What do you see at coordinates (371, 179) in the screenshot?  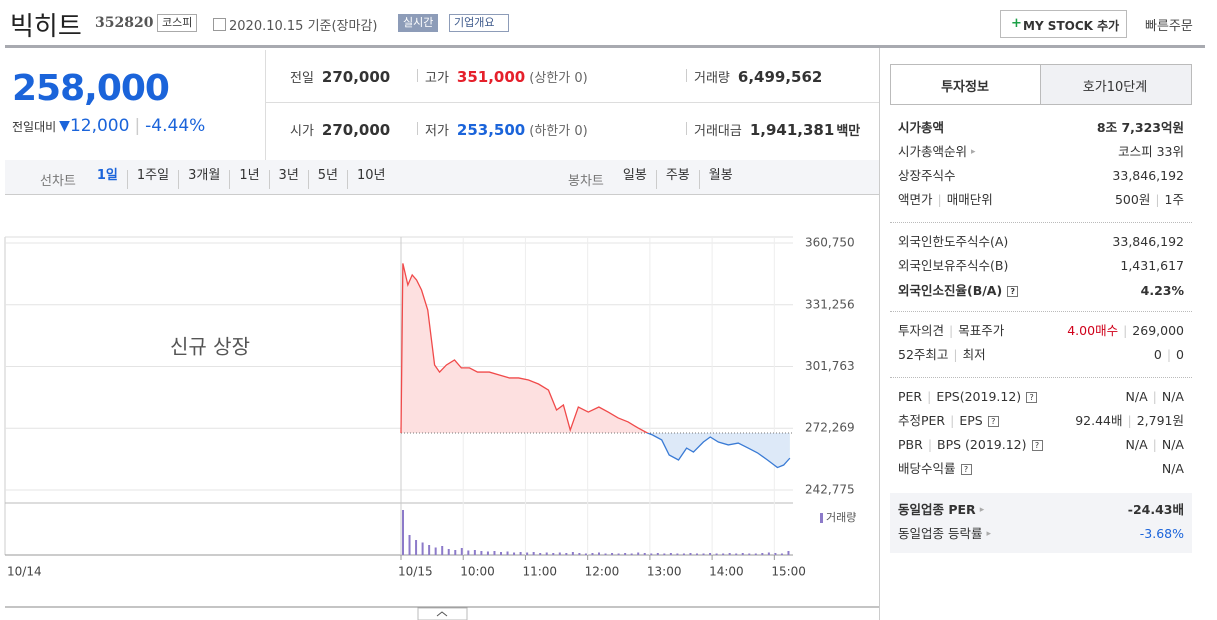 I see `period-tab: 10년` at bounding box center [371, 179].